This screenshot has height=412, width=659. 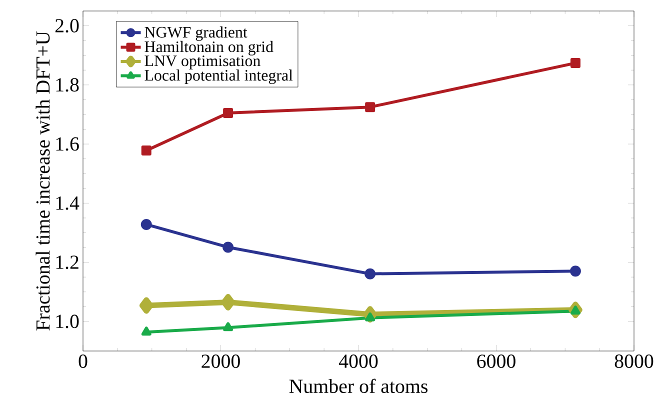 What do you see at coordinates (67, 26) in the screenshot?
I see `y-tick-label: 2.0` at bounding box center [67, 26].